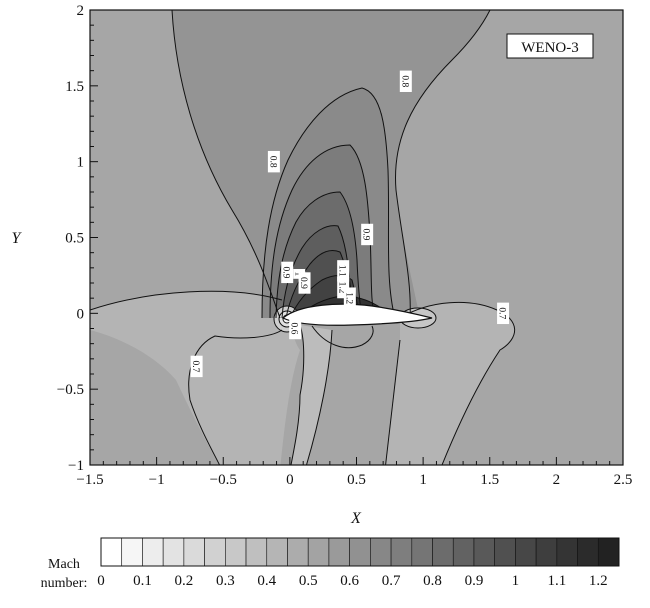  I want to click on contour-line-0.9, so click(322, 231).